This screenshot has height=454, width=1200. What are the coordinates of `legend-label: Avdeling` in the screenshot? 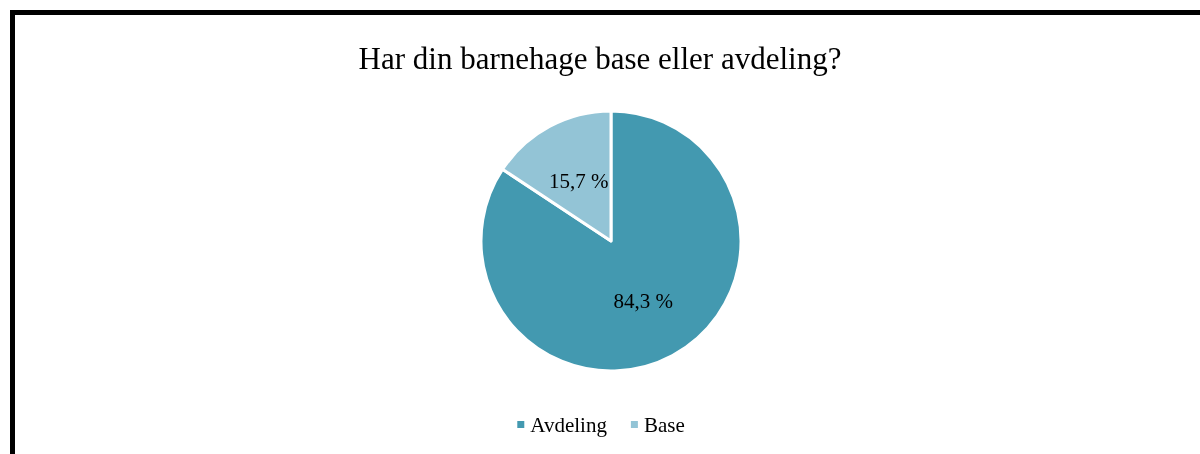 It's located at (569, 424).